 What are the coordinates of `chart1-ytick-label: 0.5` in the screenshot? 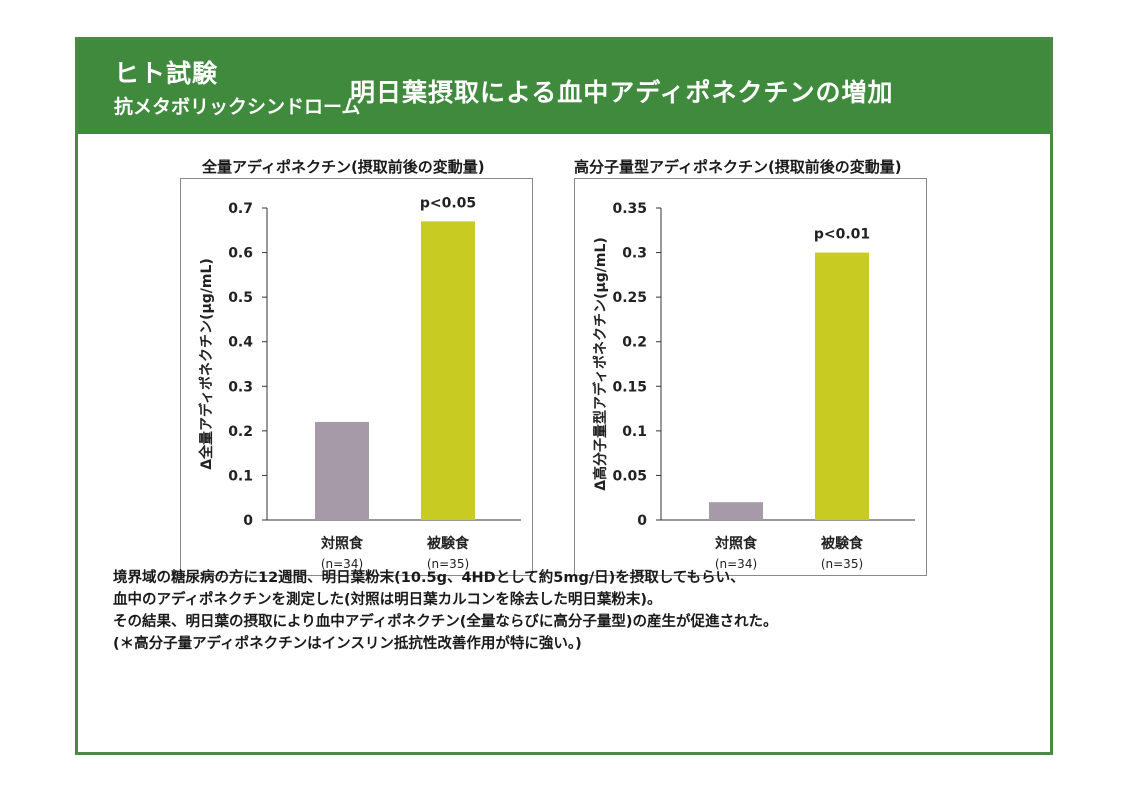 It's located at (240, 298).